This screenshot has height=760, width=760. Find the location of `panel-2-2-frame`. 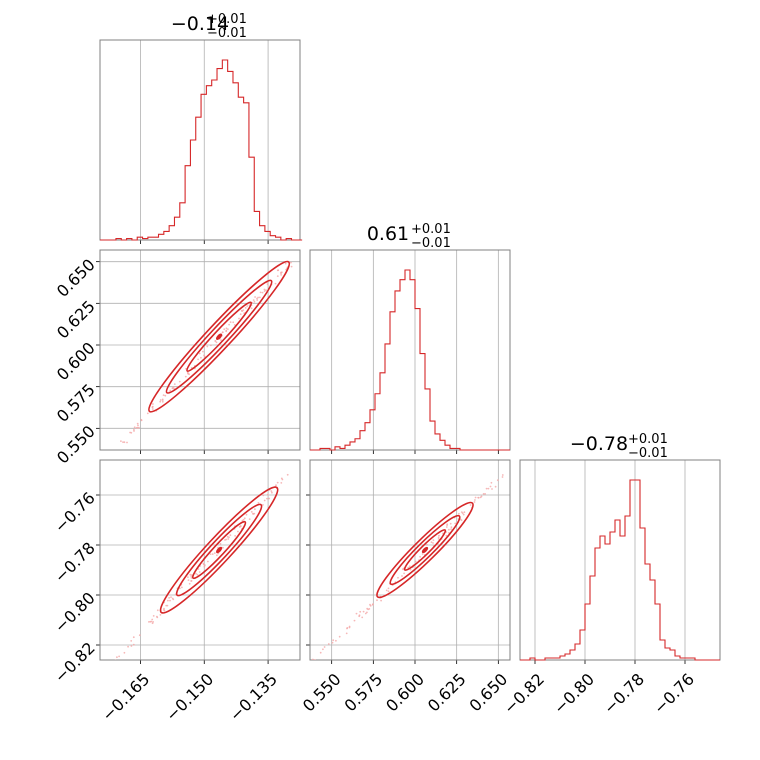

panel-2-2-frame is located at coordinates (620, 560).